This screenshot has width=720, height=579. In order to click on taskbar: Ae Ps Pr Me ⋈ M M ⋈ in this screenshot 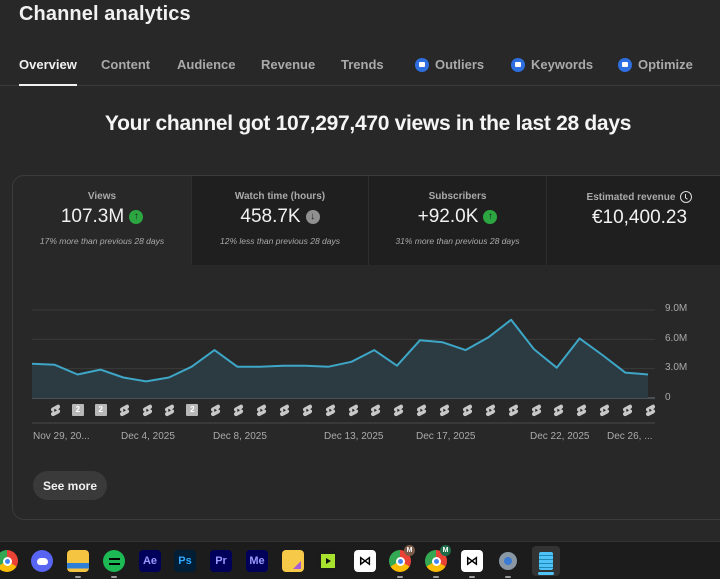, I will do `click(360, 560)`.